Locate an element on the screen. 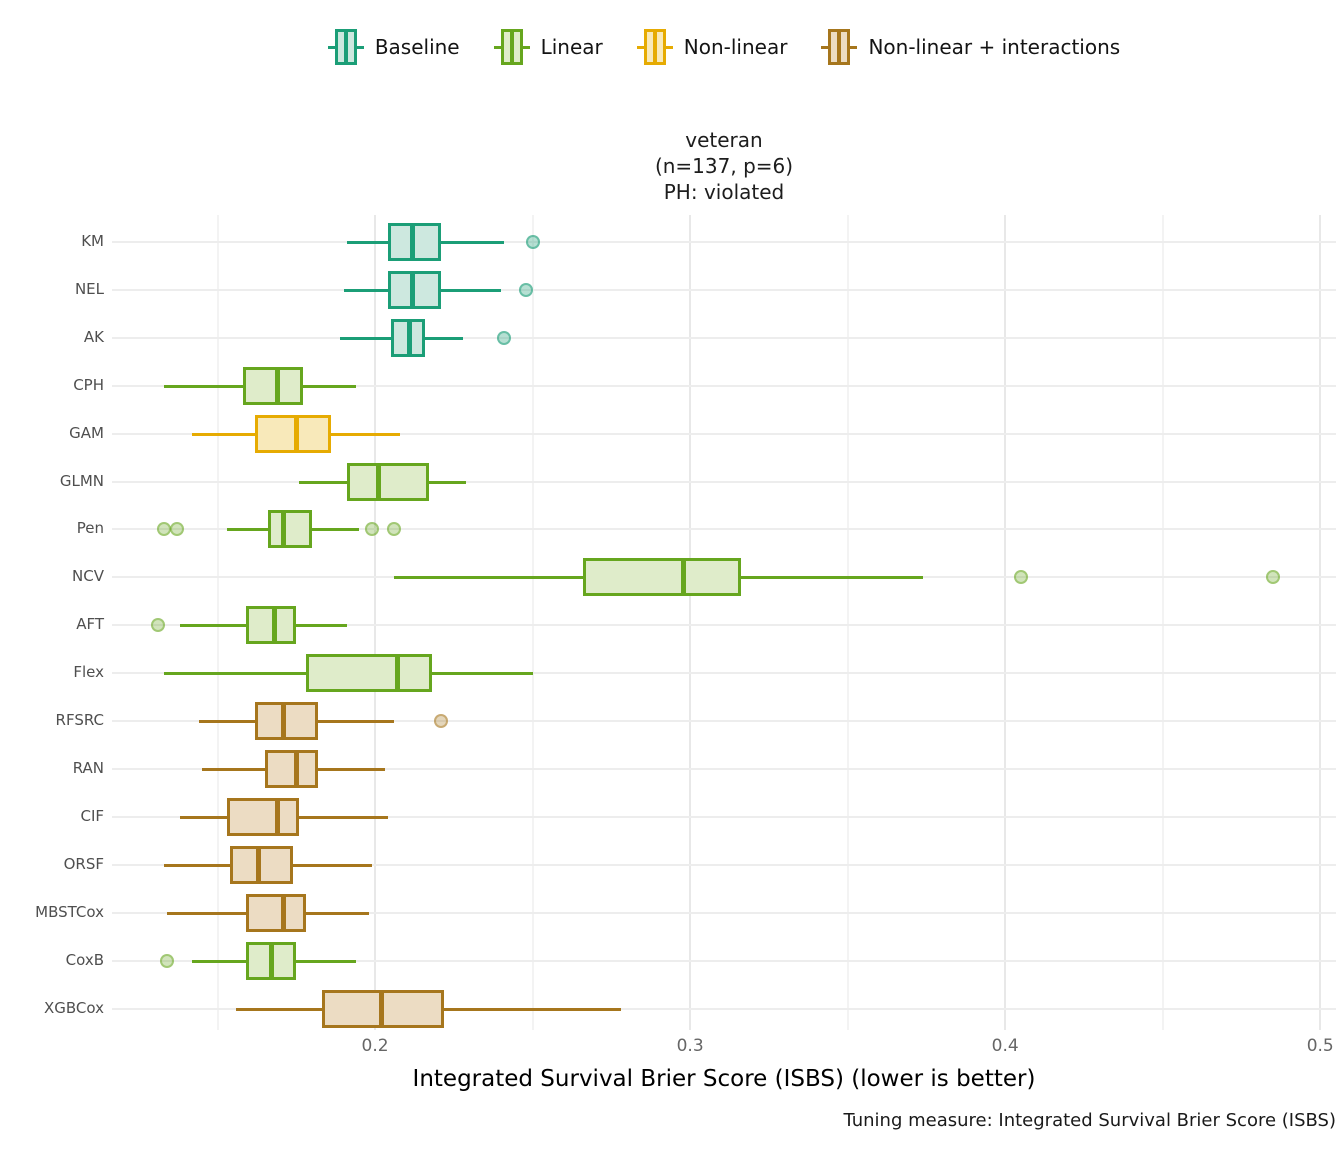  y-label-Pen: Pen is located at coordinates (90, 528).